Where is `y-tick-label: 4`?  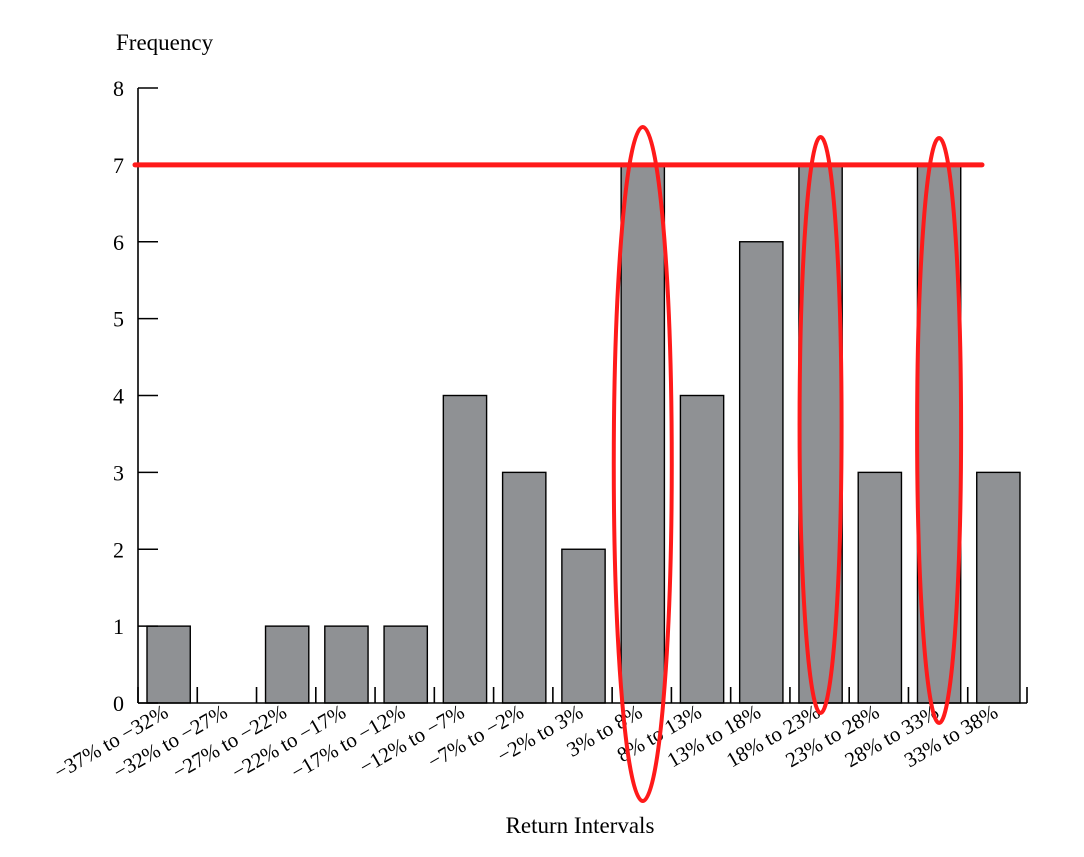
y-tick-label: 4 is located at coordinates (118, 396).